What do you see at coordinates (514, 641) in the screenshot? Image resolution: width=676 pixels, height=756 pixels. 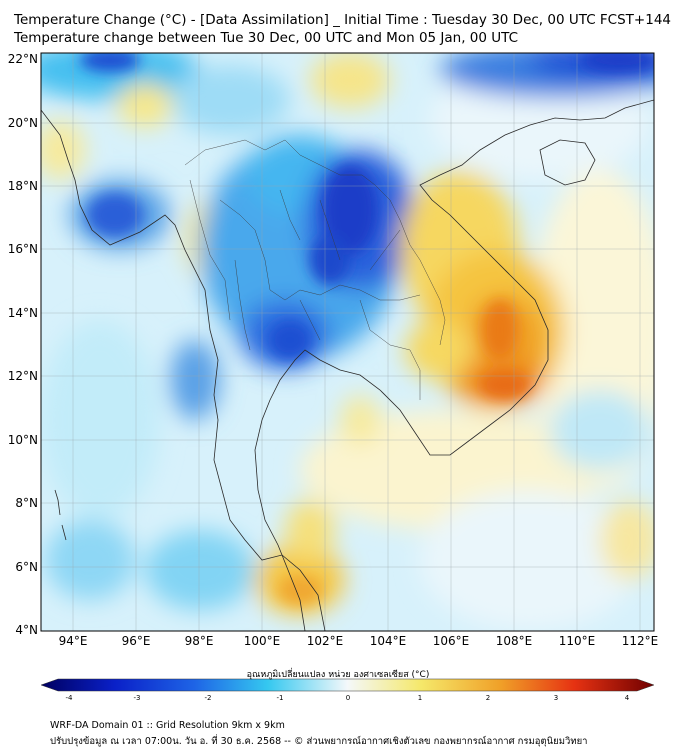 I see `lon-label: 108°E` at bounding box center [514, 641].